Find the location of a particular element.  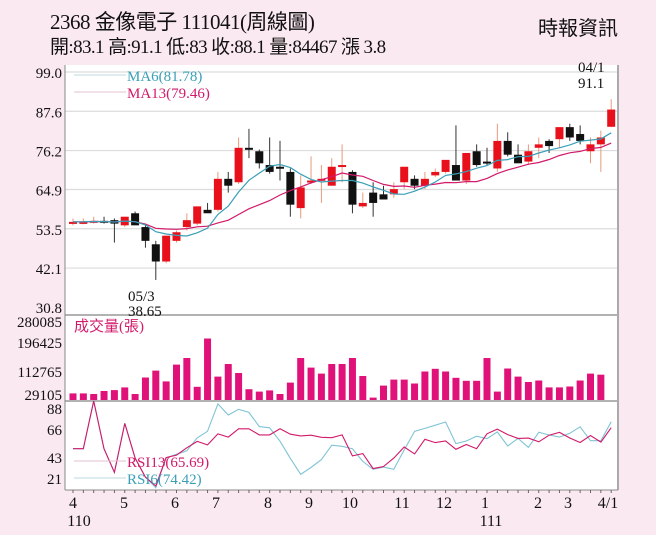

volume-tick-label: 280085 is located at coordinates (39, 323).